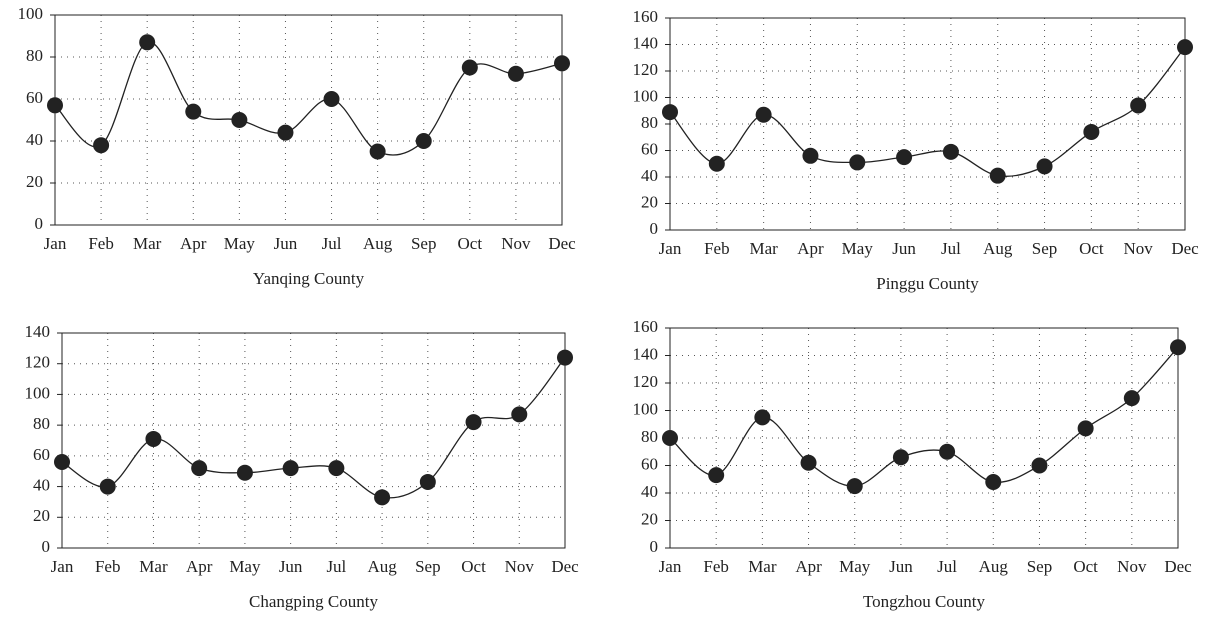 The width and height of the screenshot is (1208, 618). Describe the element at coordinates (309, 278) in the screenshot. I see `x-axis-title: Yanqing County` at that location.